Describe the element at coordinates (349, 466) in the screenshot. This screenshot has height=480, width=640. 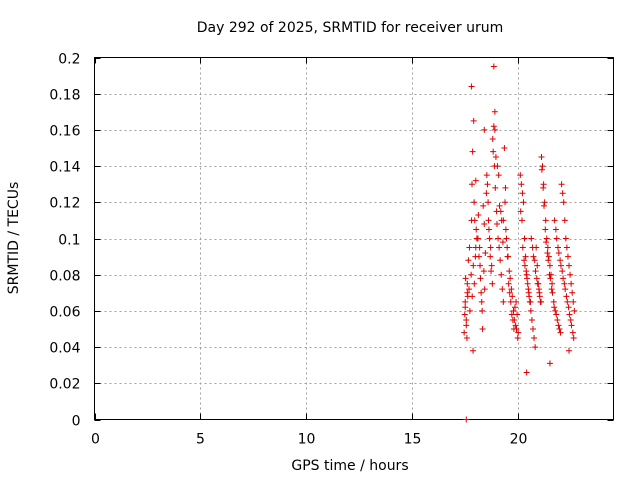
I see `x-axis-label: GPS time / hours` at that location.